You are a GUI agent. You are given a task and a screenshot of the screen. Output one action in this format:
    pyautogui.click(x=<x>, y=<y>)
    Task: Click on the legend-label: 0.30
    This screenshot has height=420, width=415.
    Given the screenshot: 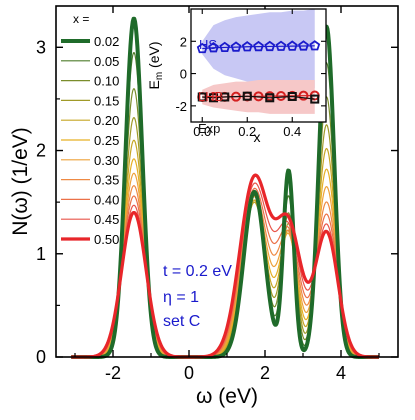 What is the action you would take?
    pyautogui.click(x=106, y=160)
    